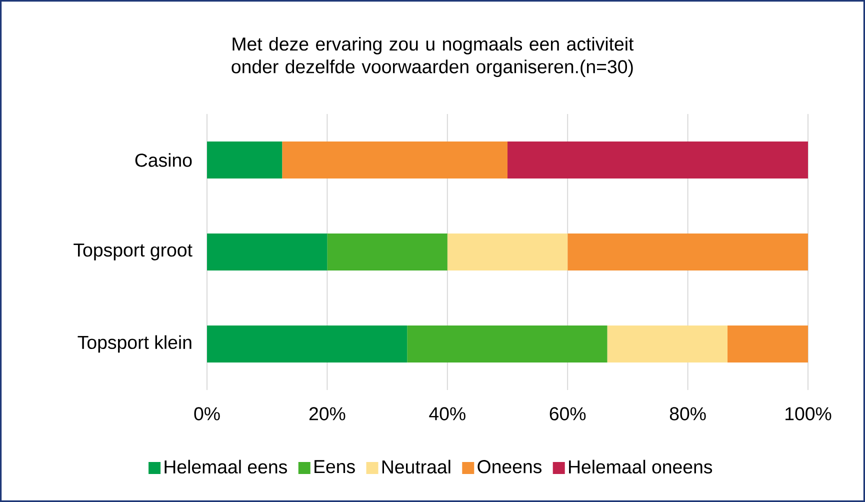 Image resolution: width=865 pixels, height=502 pixels. Describe the element at coordinates (568, 413) in the screenshot. I see `x-tick-label: 60%` at that location.